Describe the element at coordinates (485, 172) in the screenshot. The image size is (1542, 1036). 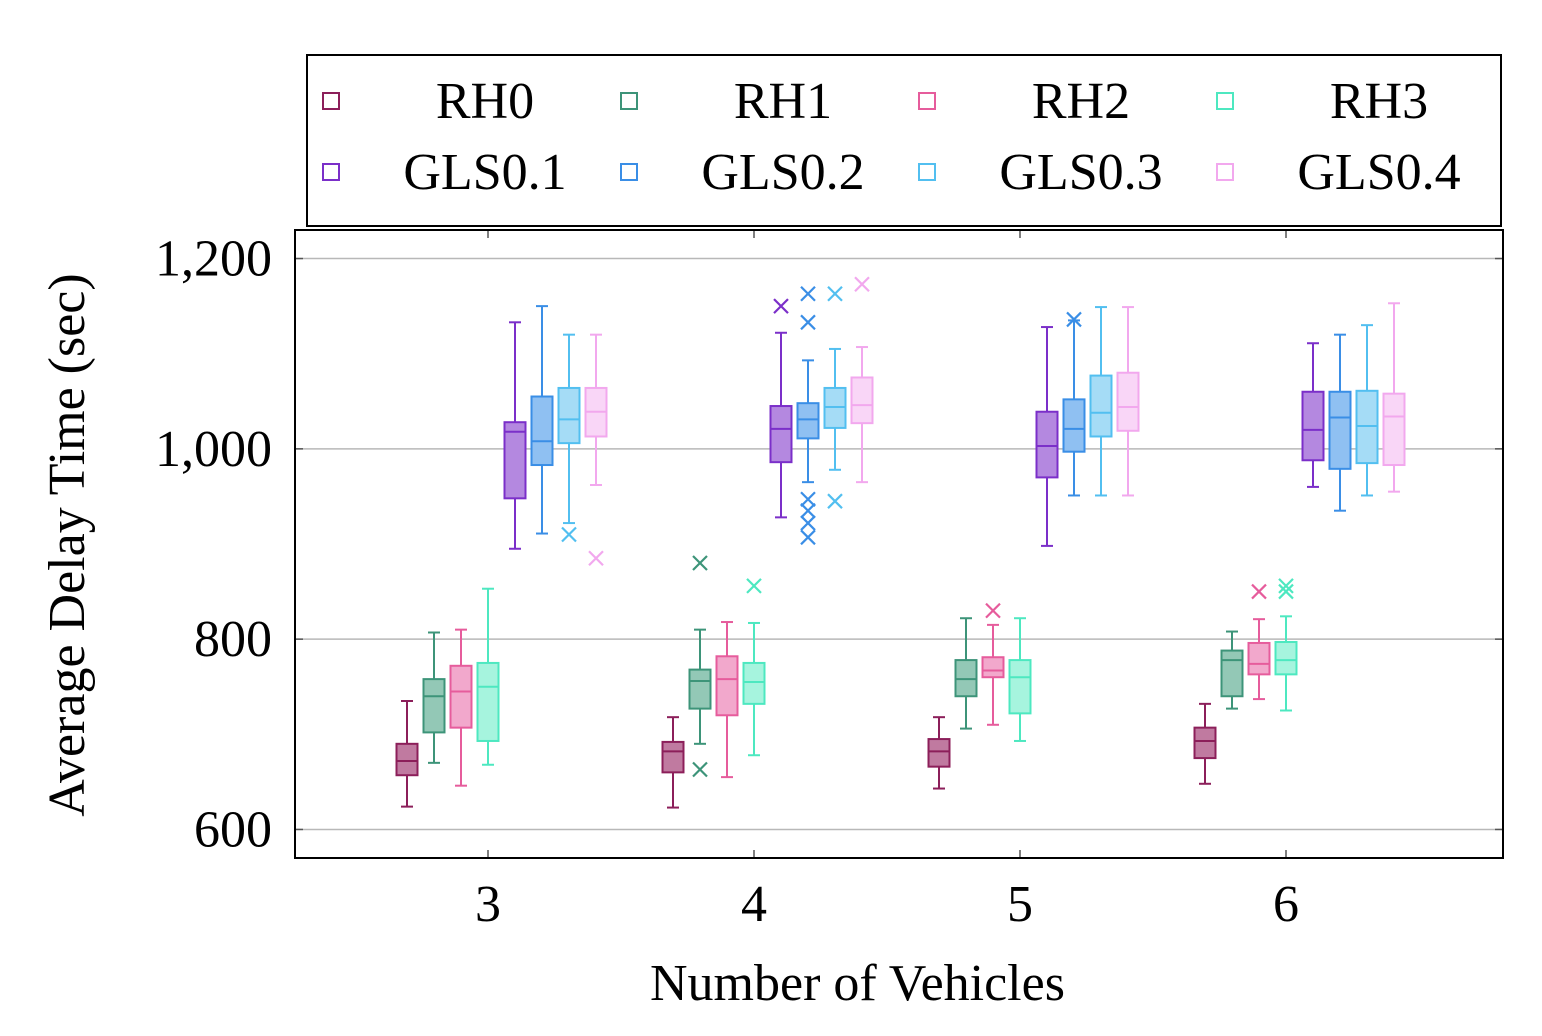
I see `legend-label: GLS0.1` at that location.